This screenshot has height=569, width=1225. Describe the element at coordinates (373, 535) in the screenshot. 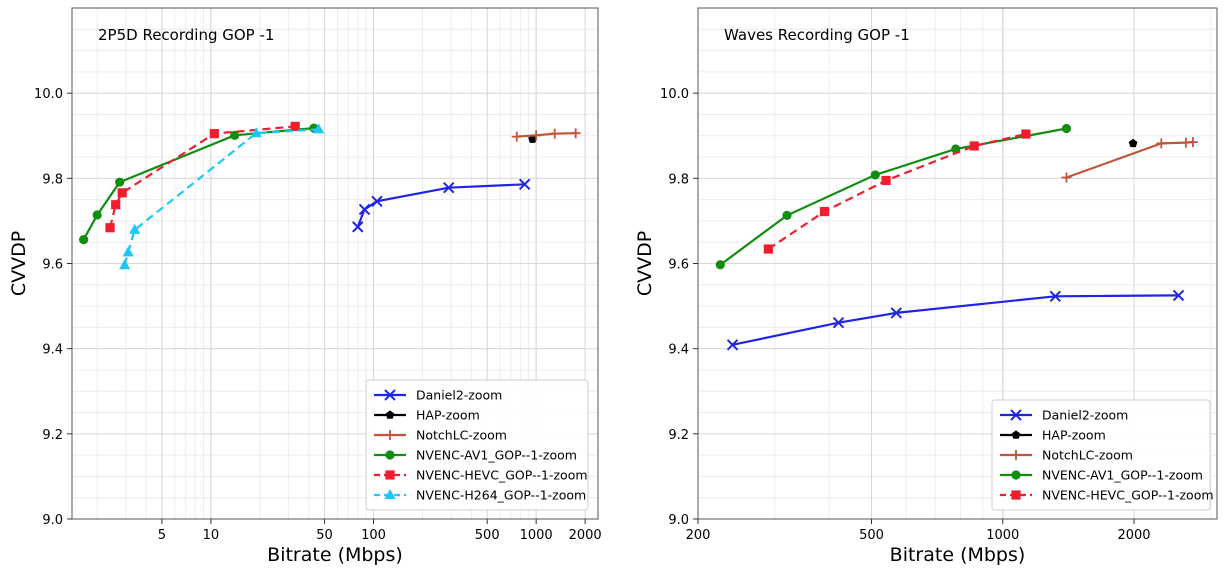

I see `x-tick-label: 100` at that location.